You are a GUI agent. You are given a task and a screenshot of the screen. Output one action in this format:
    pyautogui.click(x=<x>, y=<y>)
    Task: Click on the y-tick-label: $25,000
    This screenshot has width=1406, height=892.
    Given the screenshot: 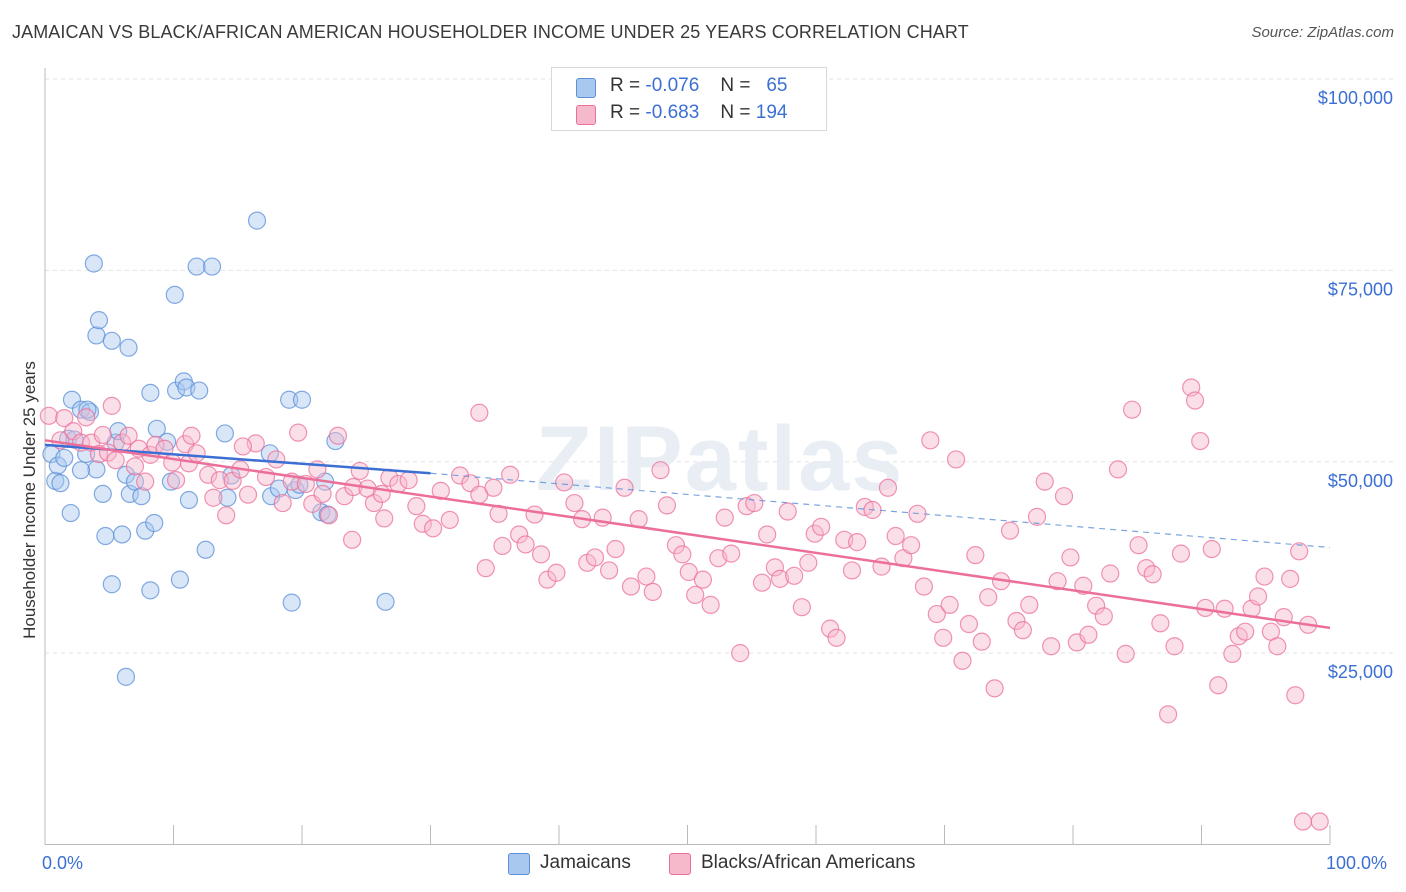 What is the action you would take?
    pyautogui.click(x=1360, y=672)
    